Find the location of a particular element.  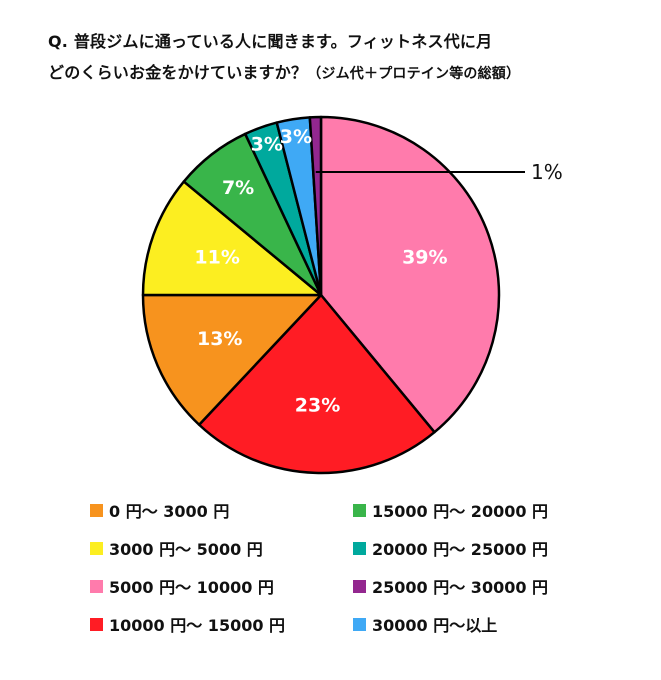

legend-item: 10000 円～ 15000 円 is located at coordinates (187, 624).